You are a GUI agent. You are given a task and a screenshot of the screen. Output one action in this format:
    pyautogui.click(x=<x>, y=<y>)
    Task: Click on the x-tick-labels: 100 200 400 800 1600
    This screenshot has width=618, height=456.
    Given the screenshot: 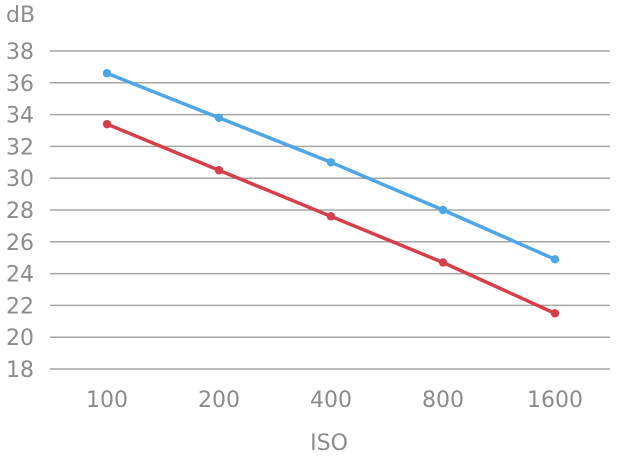 What is the action you would take?
    pyautogui.click(x=334, y=400)
    